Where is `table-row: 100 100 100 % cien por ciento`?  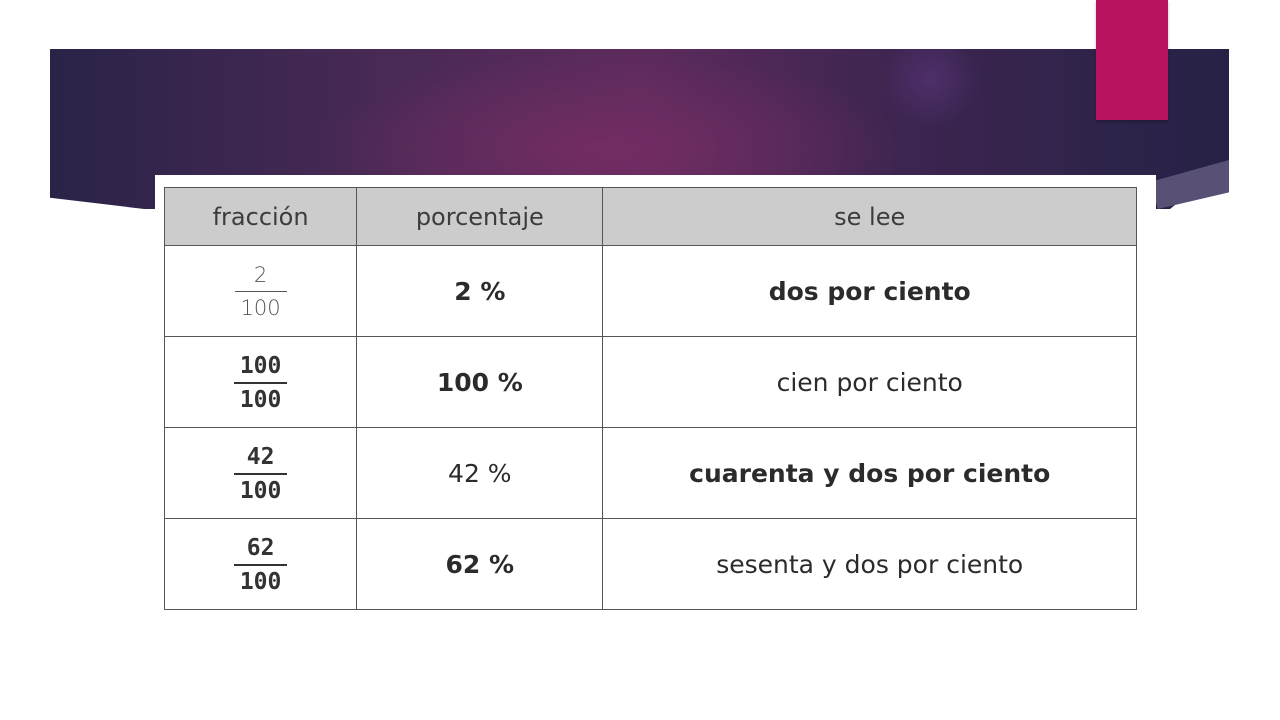
table-row: 100 100 100 % cien por ciento is located at coordinates (650, 382).